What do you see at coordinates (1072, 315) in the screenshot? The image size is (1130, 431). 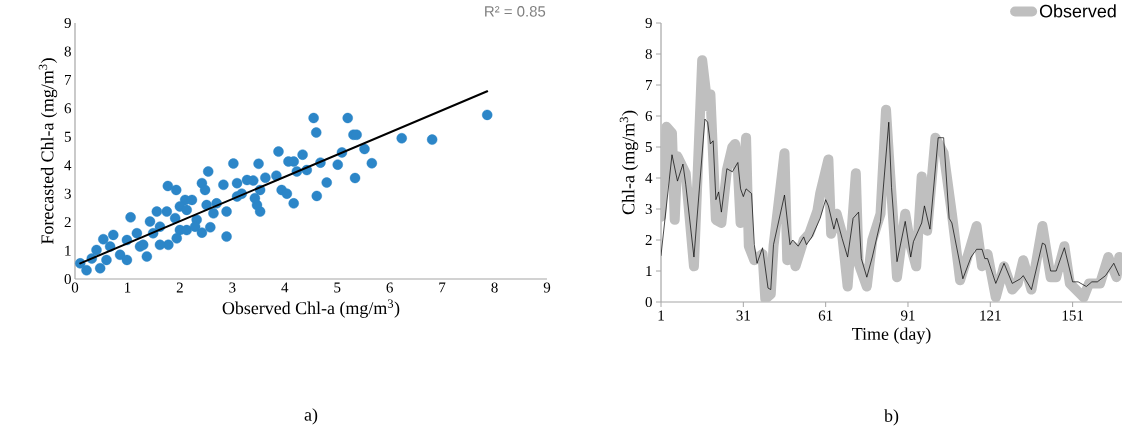 I see `x-tick-label: 151` at bounding box center [1072, 315].